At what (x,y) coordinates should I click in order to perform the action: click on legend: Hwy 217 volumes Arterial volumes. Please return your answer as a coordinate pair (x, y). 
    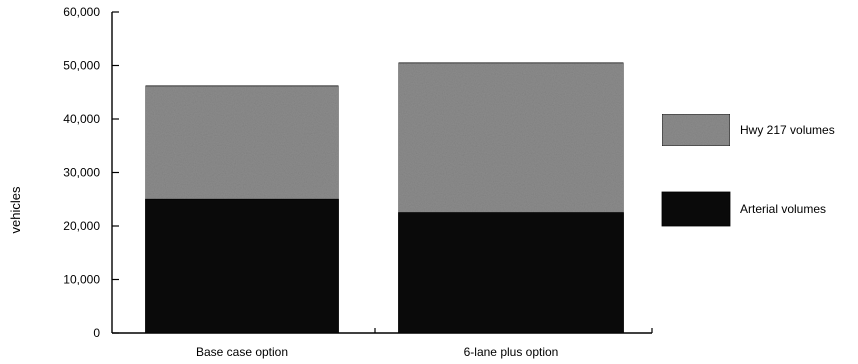
    Looking at the image, I should click on (748, 170).